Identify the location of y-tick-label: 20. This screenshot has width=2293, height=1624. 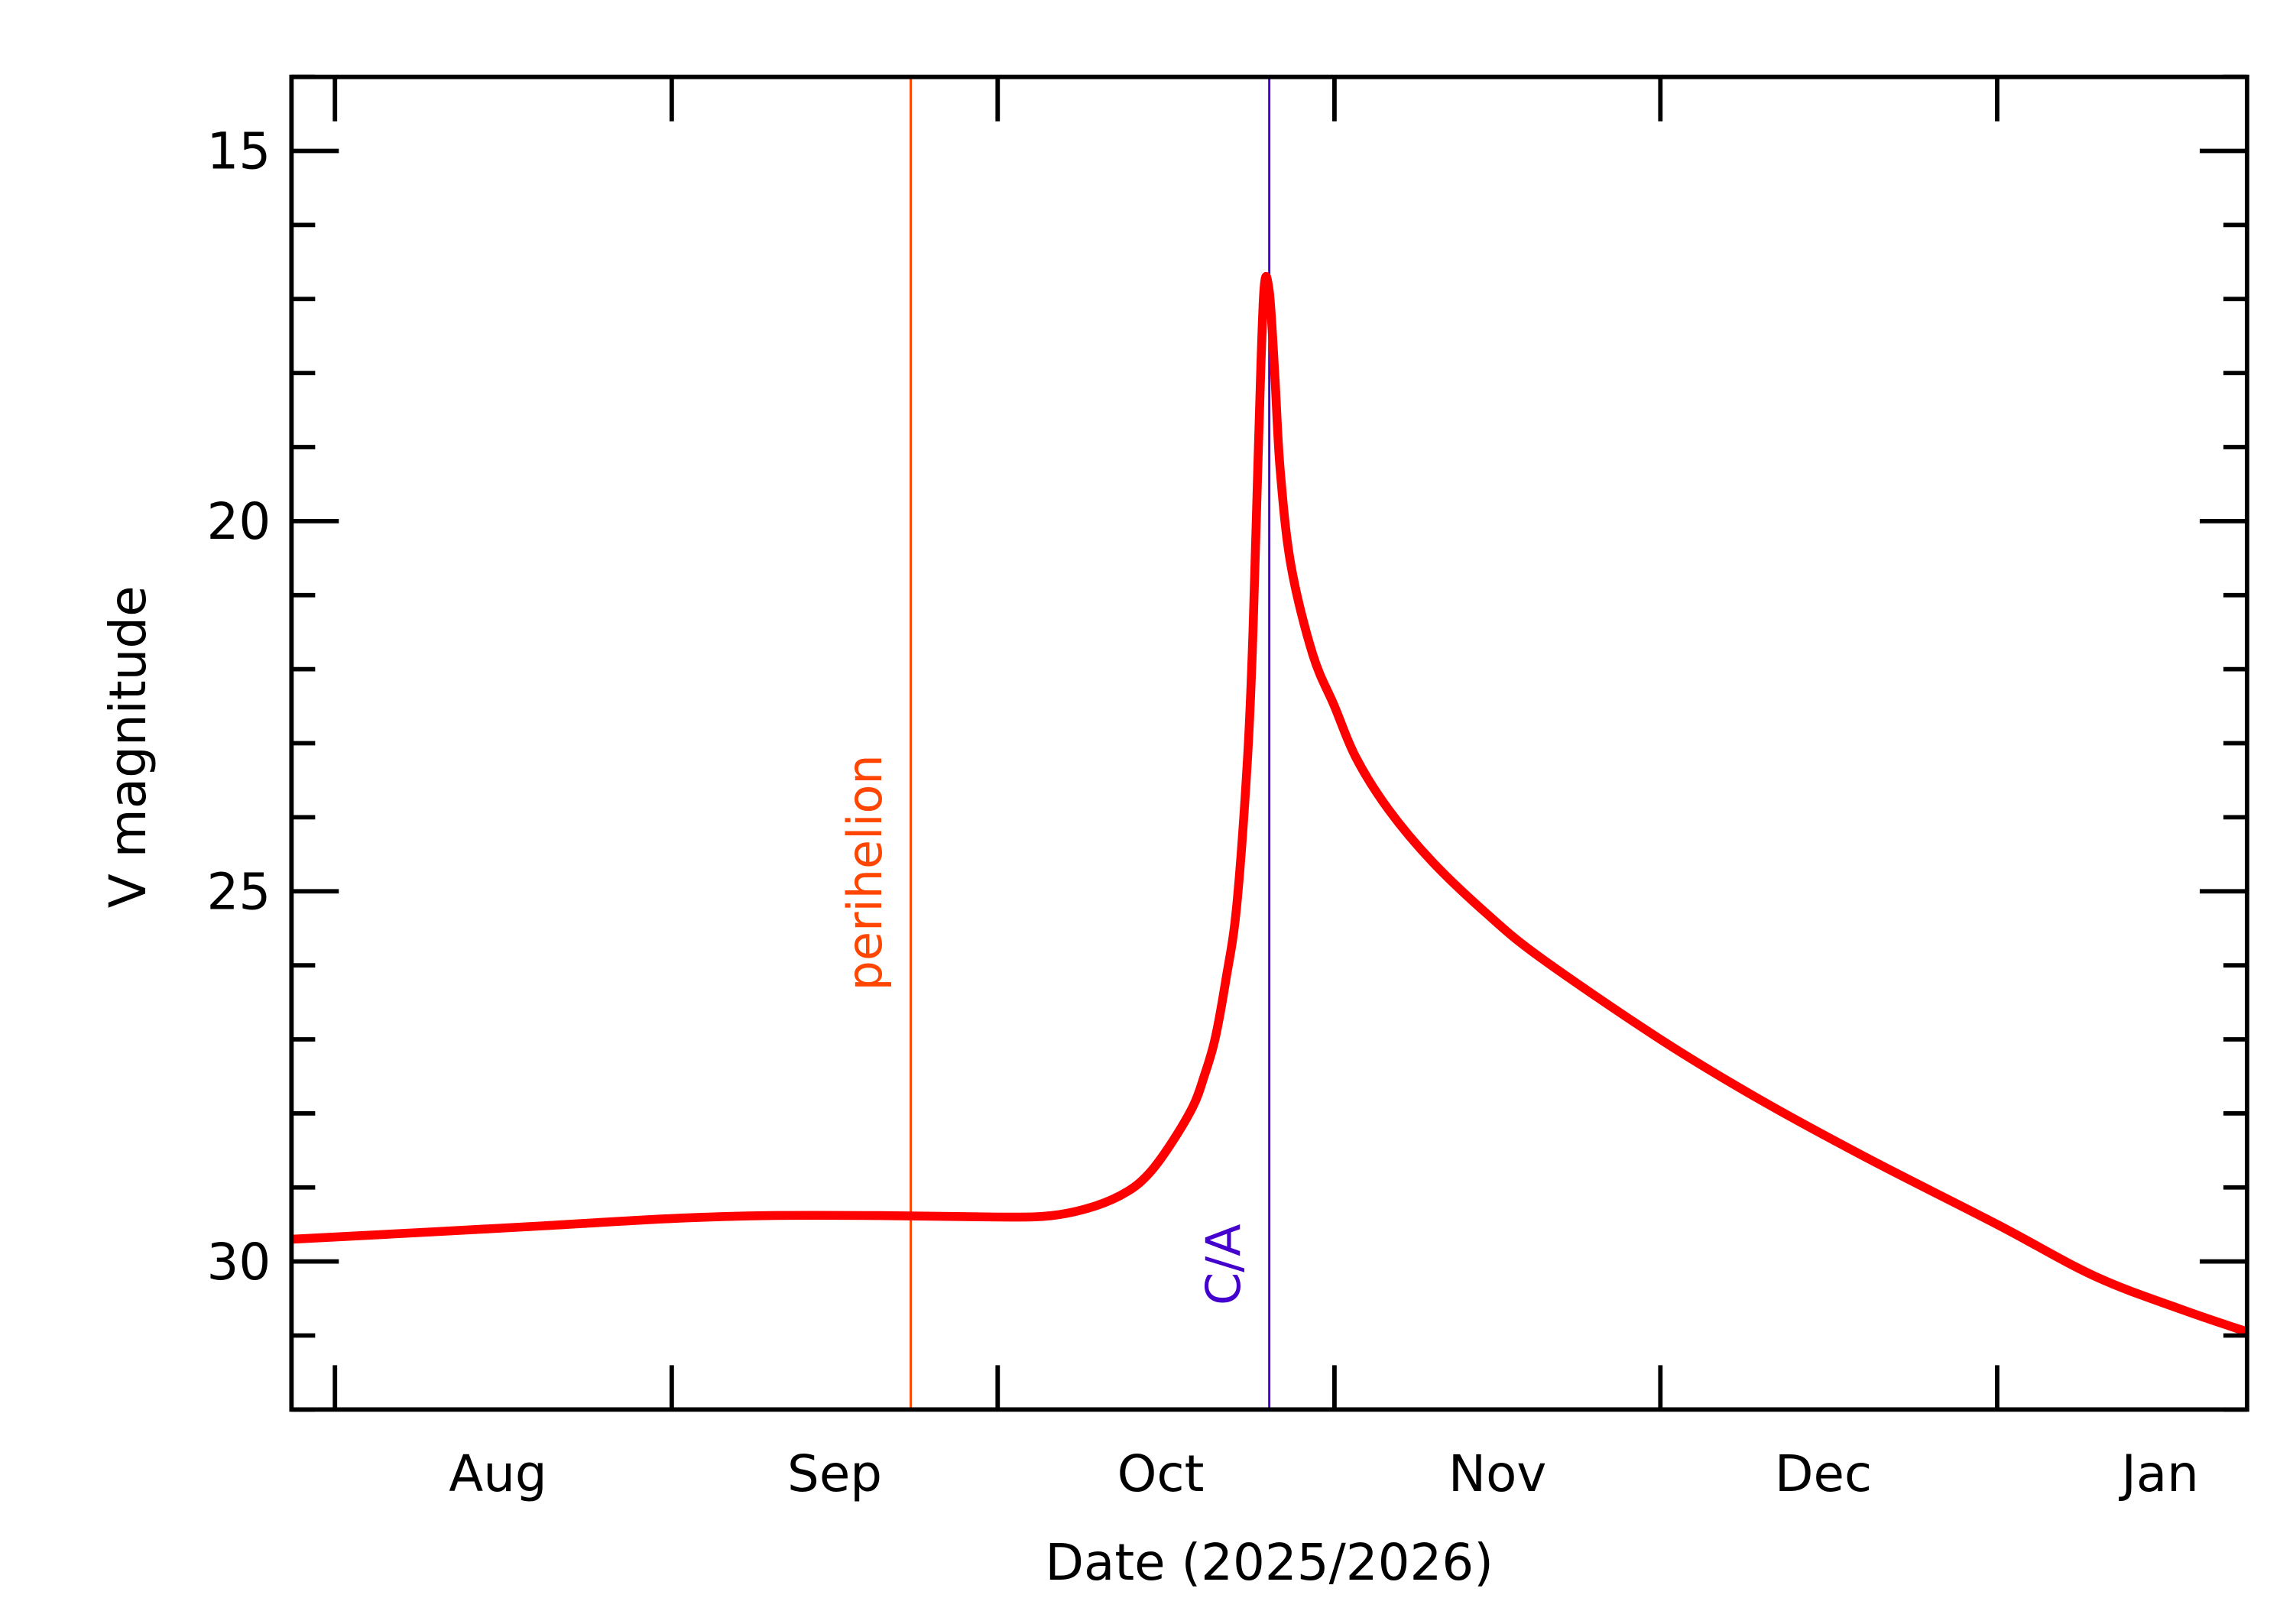
(239, 521).